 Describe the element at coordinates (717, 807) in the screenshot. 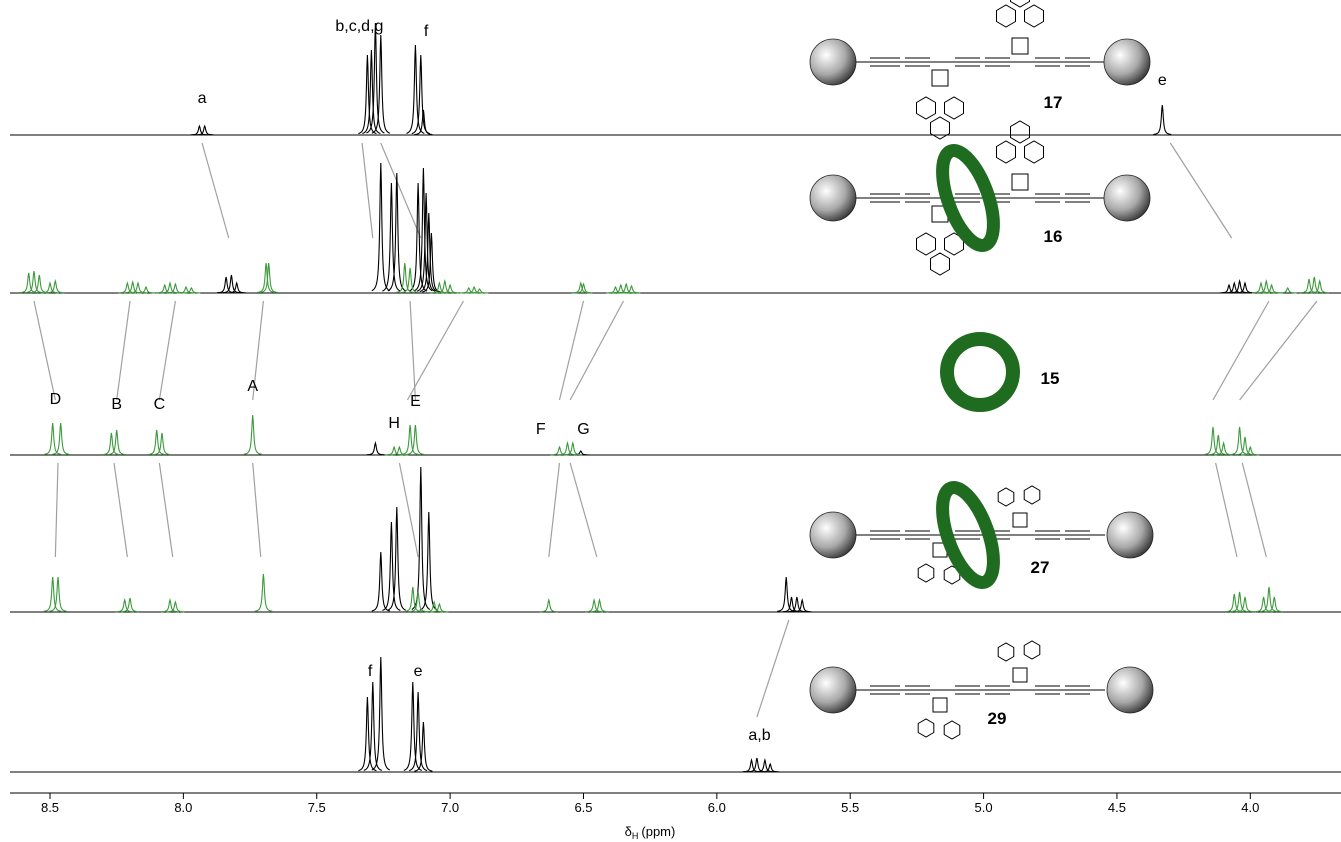

I see `x-tick-label: 6.0` at that location.